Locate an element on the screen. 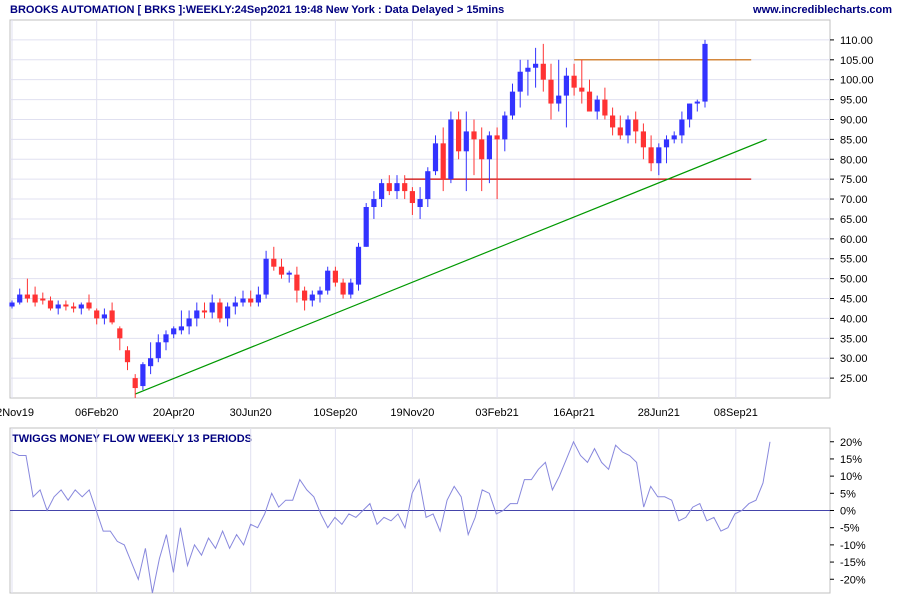 Image resolution: width=900 pixels, height=600 pixels. price-tick-label: 80.00 is located at coordinates (854, 160).